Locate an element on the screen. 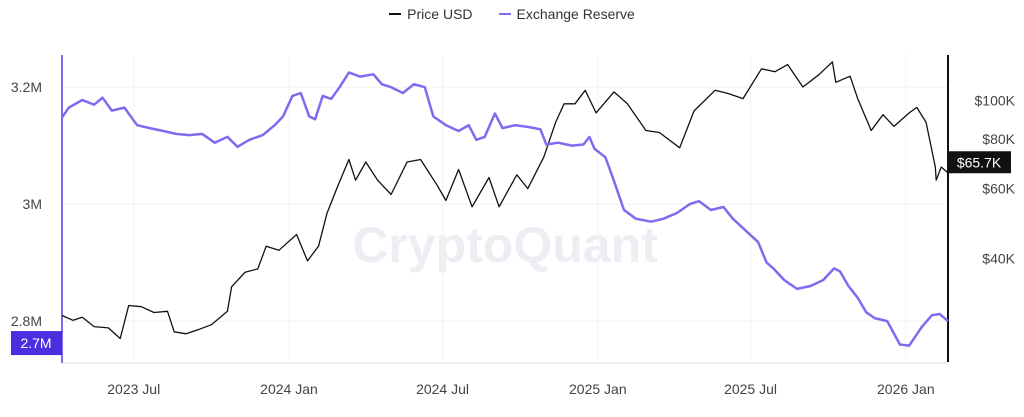 This screenshot has height=417, width=1024. left-axis-tick-label: 3M is located at coordinates (32, 204).